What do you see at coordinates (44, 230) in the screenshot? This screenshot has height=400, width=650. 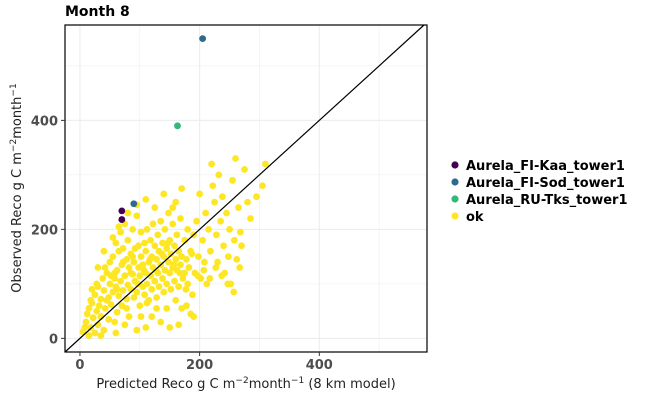 I see `y-tick-label: 200` at bounding box center [44, 230].